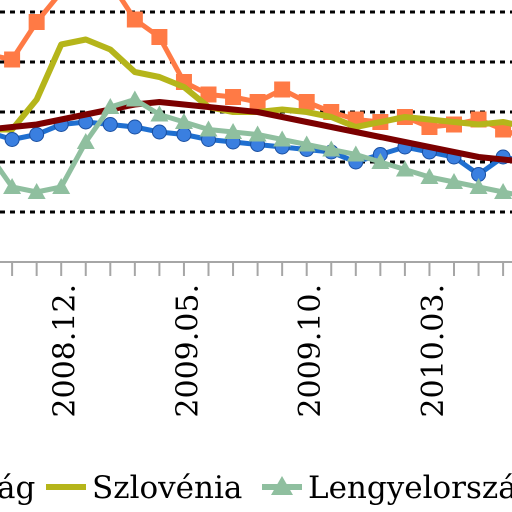 The image size is (512, 512). What do you see at coordinates (167, 488) in the screenshot?
I see `legend-label: Szlovénia` at bounding box center [167, 488].